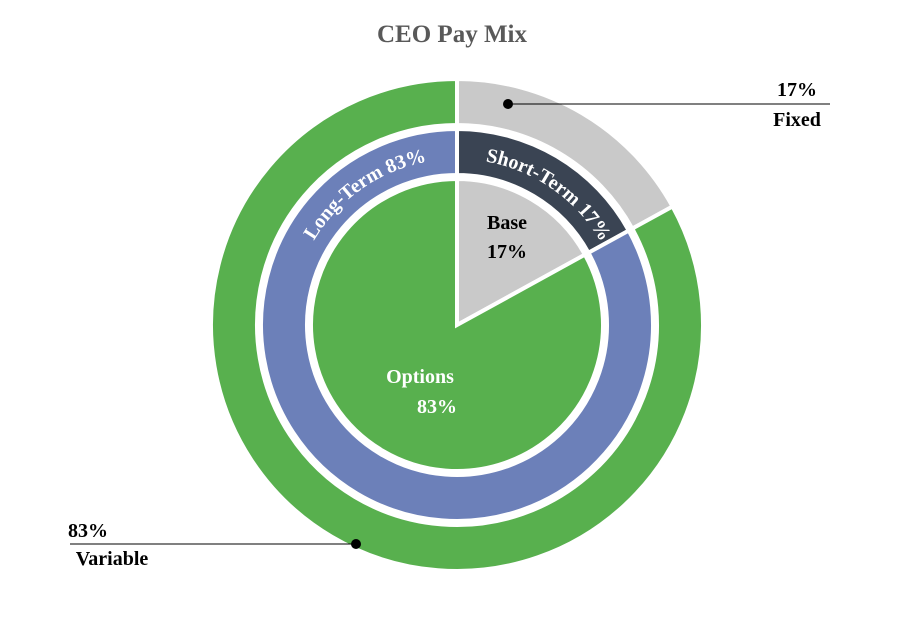 This screenshot has height=623, width=905. I want to click on pie-segment, so click(521, 252).